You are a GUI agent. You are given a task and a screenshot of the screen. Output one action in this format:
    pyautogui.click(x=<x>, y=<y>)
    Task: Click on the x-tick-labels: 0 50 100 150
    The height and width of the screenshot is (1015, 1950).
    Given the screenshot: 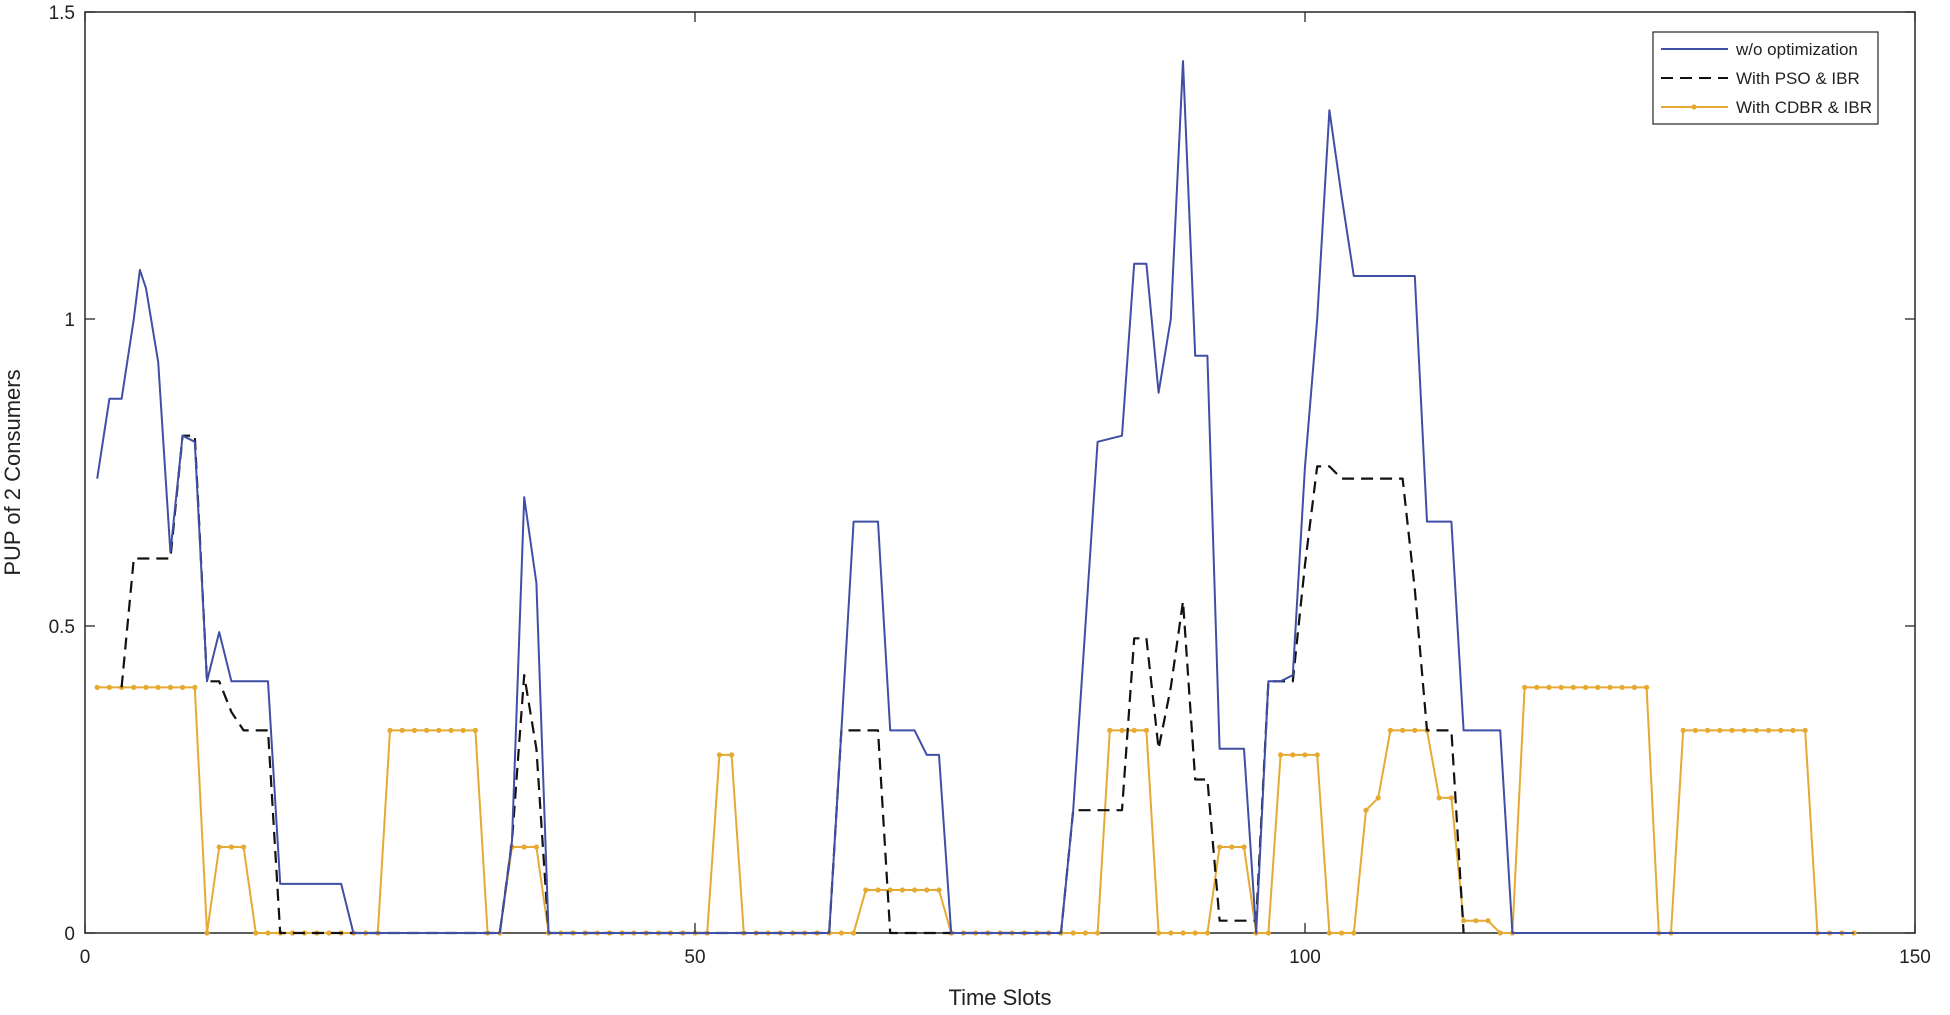 What is the action you would take?
    pyautogui.click(x=1005, y=957)
    